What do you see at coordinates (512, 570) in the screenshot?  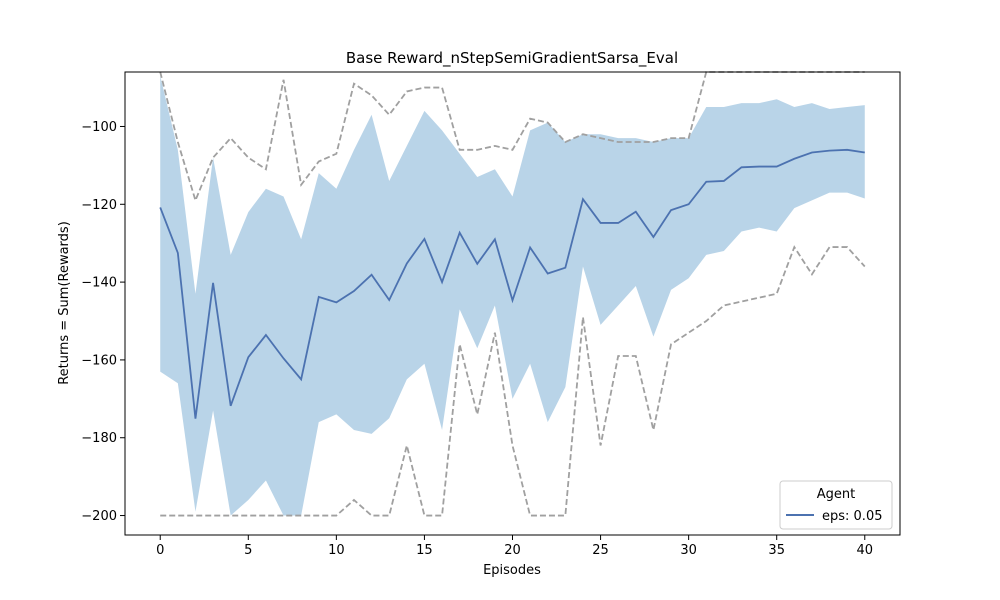 I see `x-axis-label: Episodes` at bounding box center [512, 570].